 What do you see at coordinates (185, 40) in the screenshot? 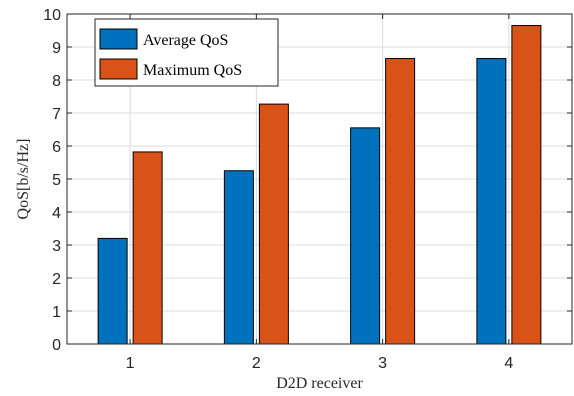
I see `legend-label-average-qos: Average QoS` at bounding box center [185, 40].